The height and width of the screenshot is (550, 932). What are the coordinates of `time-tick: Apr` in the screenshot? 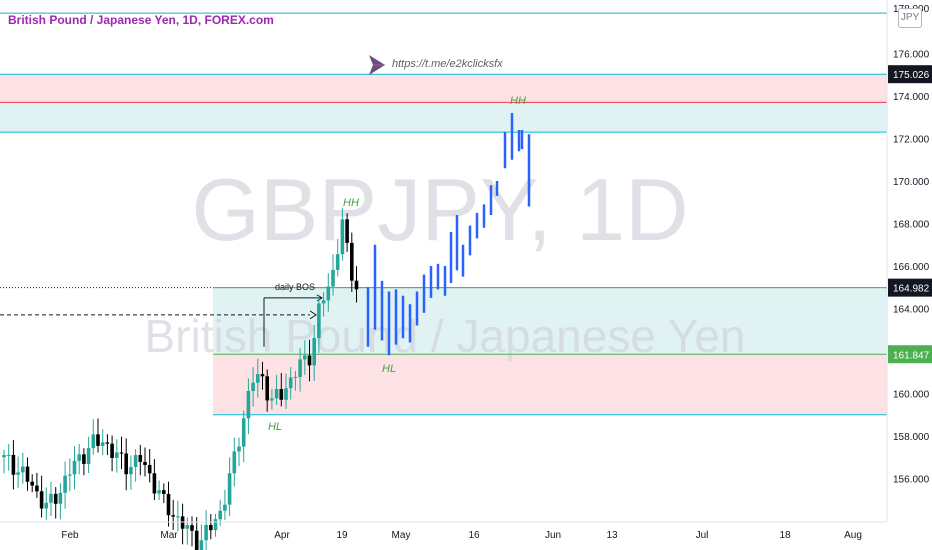 It's located at (282, 535).